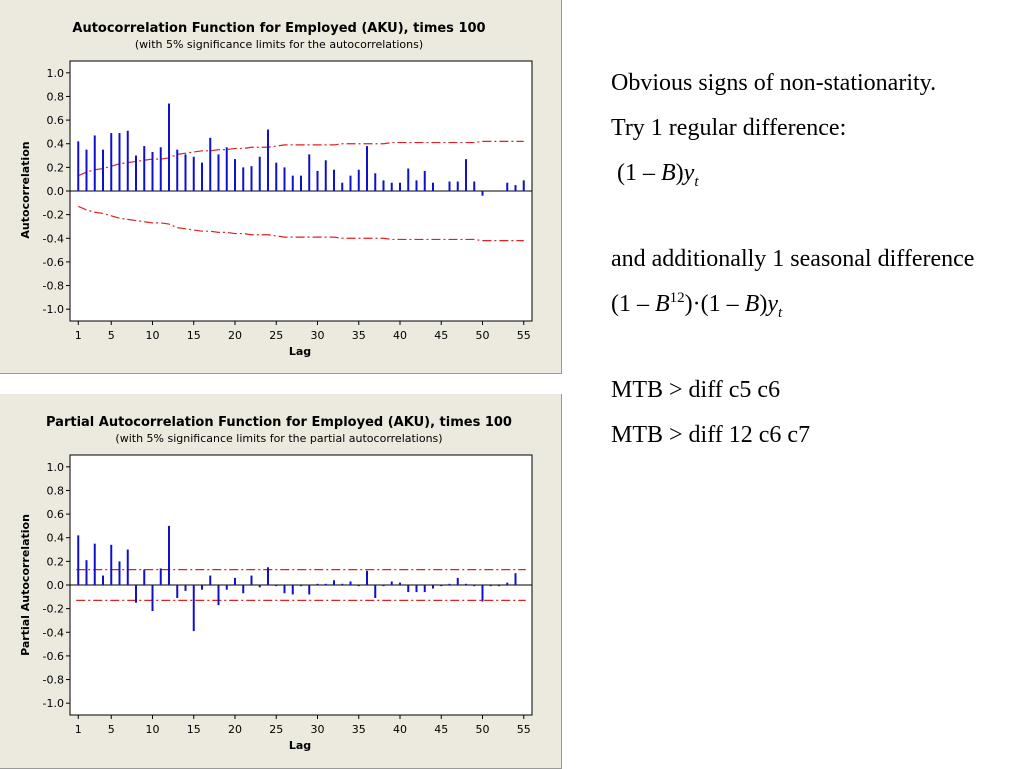 The height and width of the screenshot is (769, 1024). What do you see at coordinates (56, 514) in the screenshot?
I see `pacf-y-tick-label: 0.6` at bounding box center [56, 514].